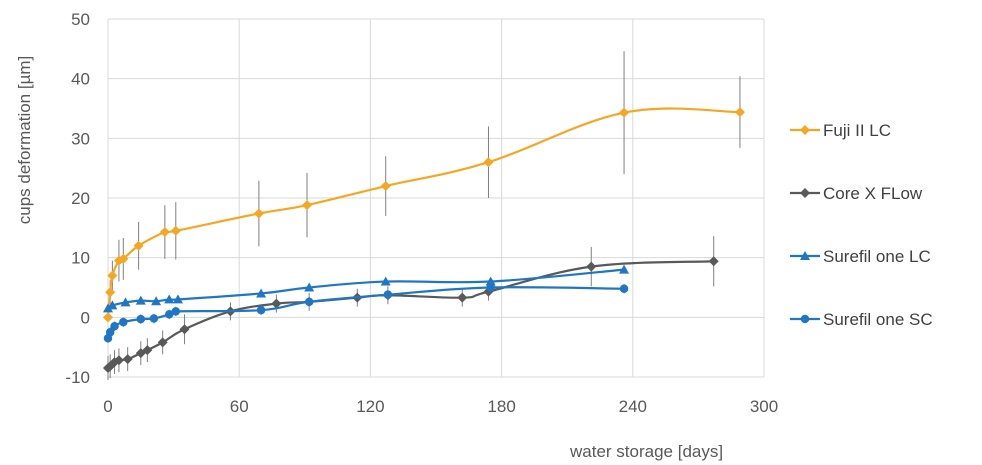  I want to click on x-tick-label: 60, so click(239, 406).